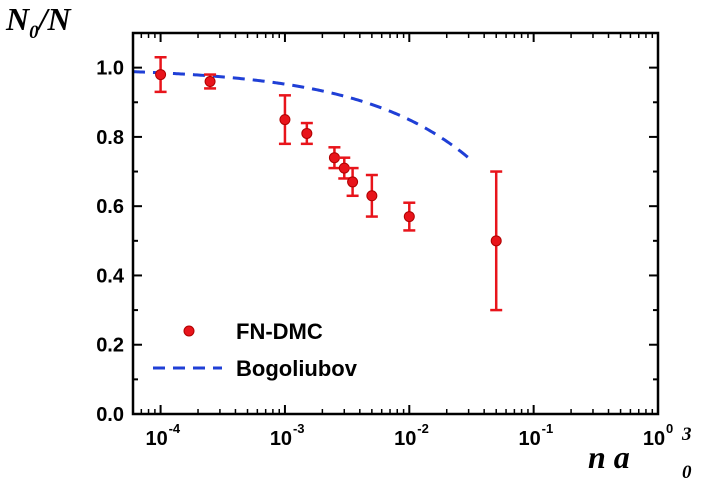 The image size is (726, 486). I want to click on x-tick-label-2: 10, so click(405, 439).